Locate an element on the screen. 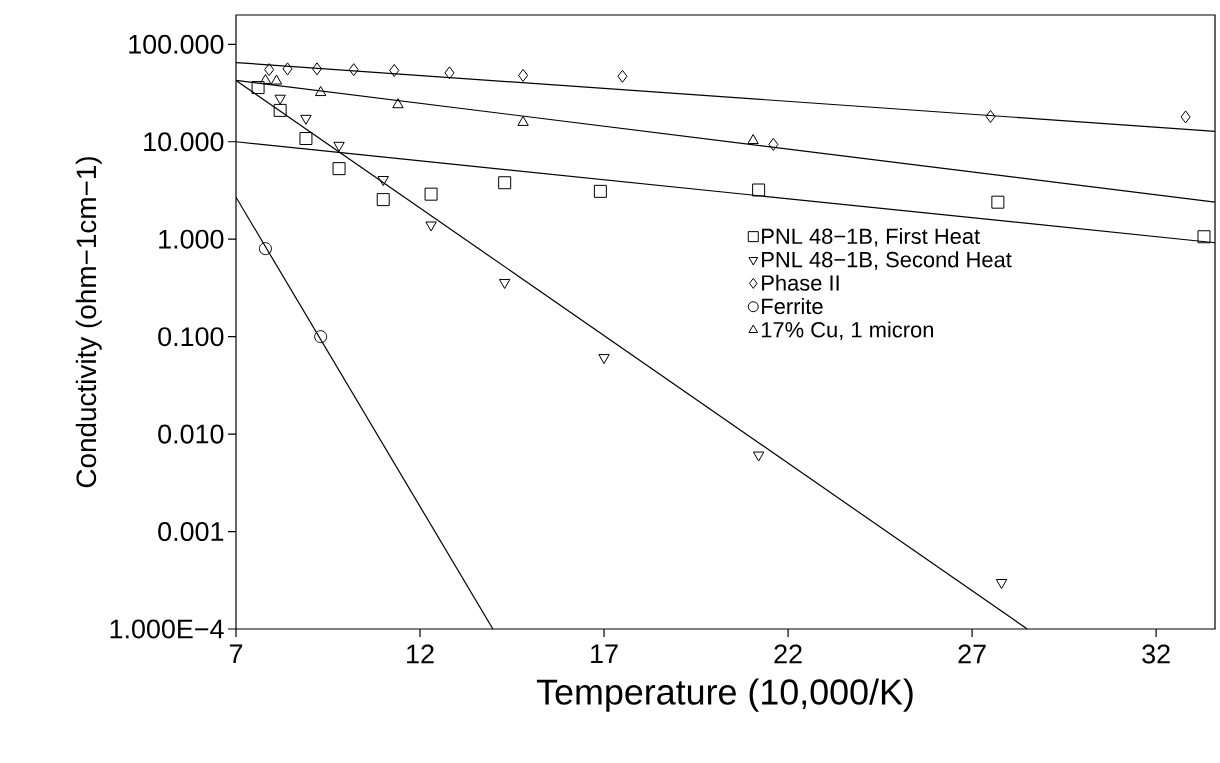 The width and height of the screenshot is (1220, 763). legend-label: PNL 48−1B, Second Heat is located at coordinates (887, 260).